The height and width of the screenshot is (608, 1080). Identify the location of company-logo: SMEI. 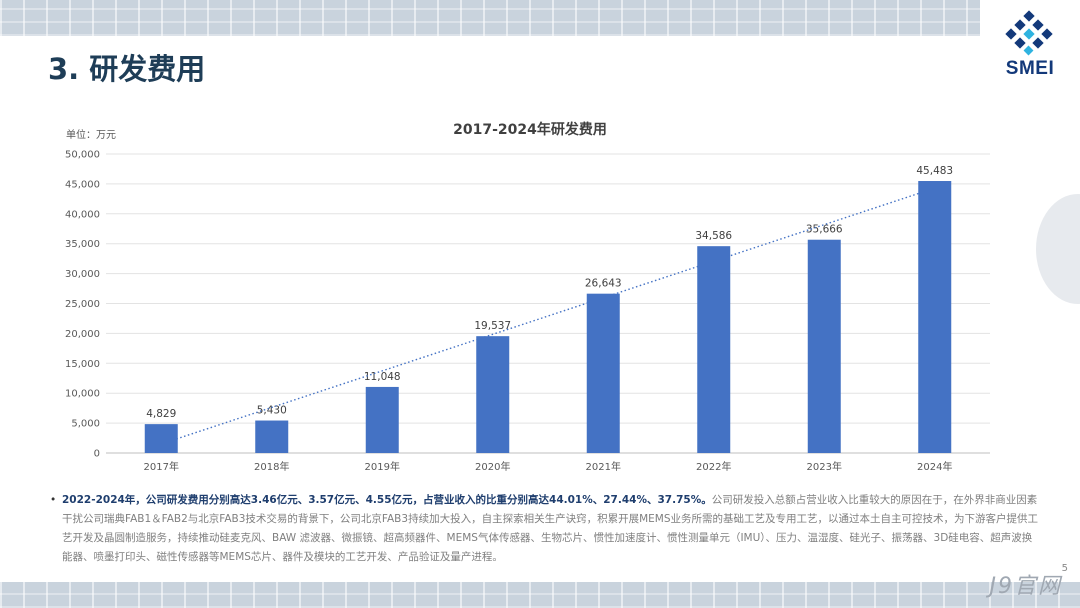
(1030, 43).